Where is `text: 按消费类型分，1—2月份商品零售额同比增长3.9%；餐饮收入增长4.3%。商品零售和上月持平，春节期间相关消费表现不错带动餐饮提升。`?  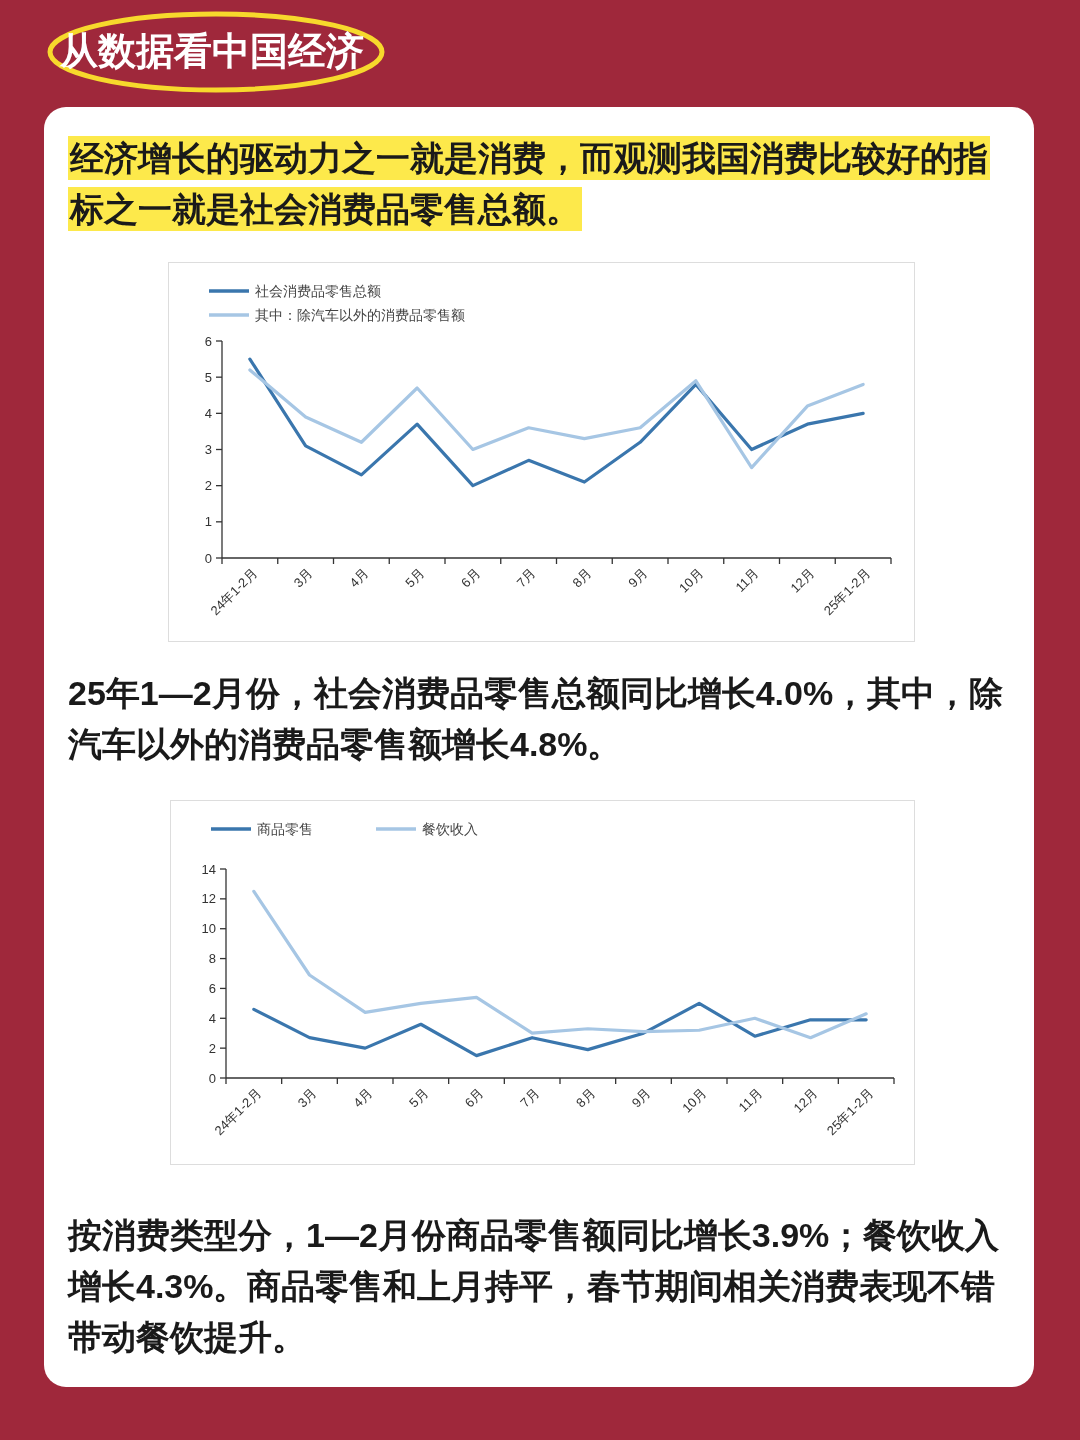 text: 按消费类型分，1—2月份商品零售额同比增长3.9%；餐饮收入增长4.3%。商品零售和上月持平，春节期间相关消费表现不错带动餐饮提升。 is located at coordinates (534, 1286).